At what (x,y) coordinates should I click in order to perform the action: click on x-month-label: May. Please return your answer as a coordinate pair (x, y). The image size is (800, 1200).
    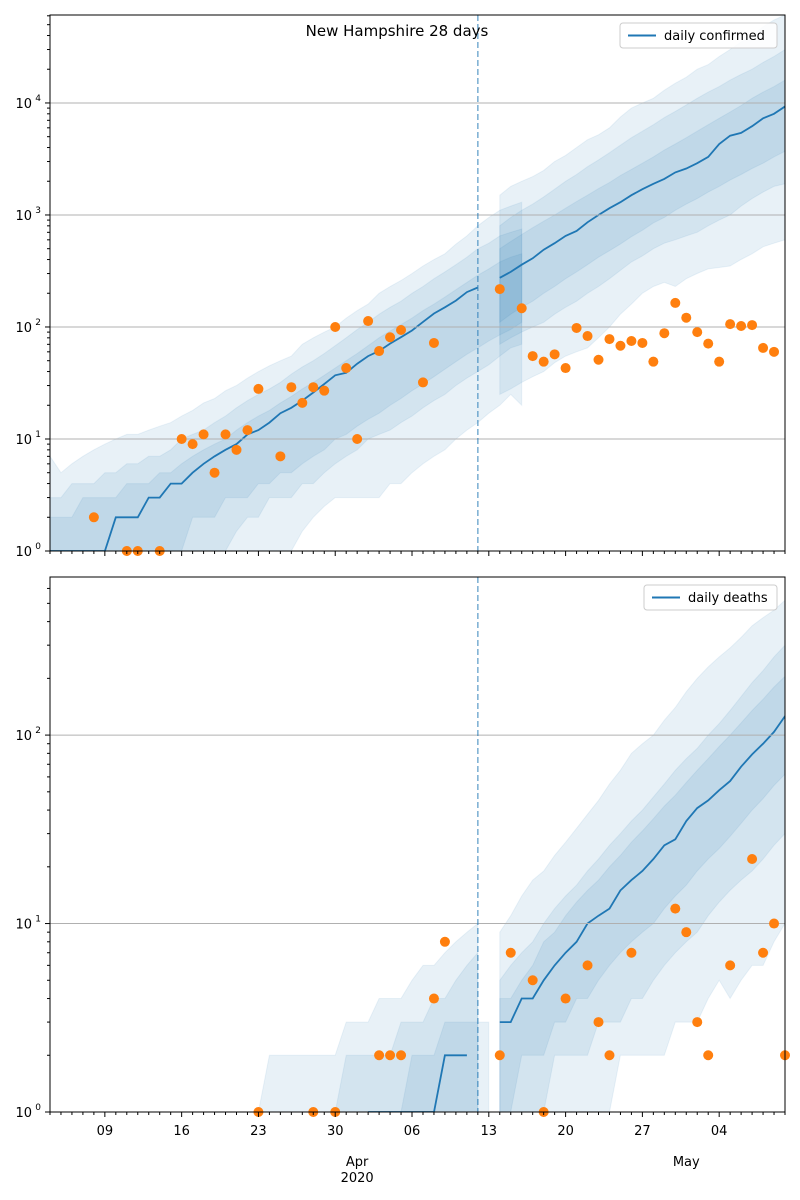
    Looking at the image, I should click on (686, 1162).